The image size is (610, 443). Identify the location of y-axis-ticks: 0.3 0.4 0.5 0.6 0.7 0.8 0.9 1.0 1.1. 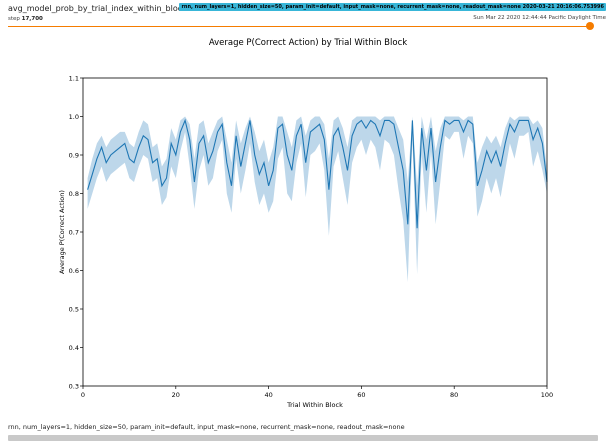
(76, 232).